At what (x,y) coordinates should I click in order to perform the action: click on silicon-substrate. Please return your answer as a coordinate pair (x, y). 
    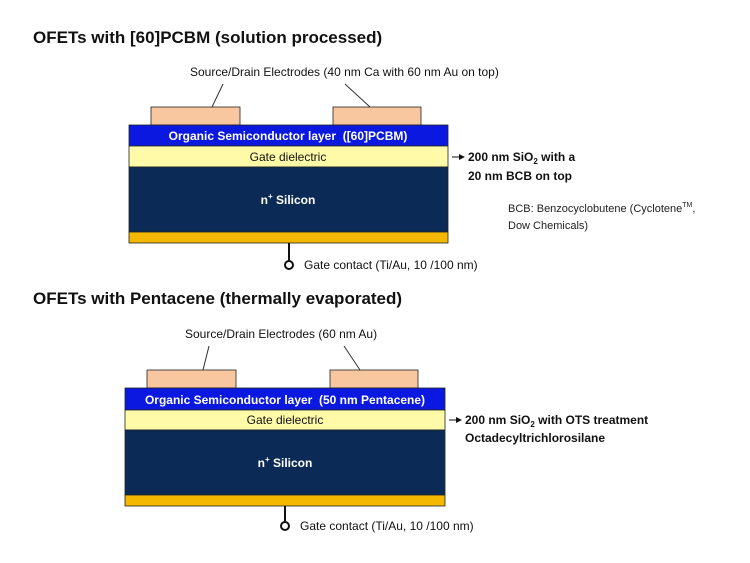
    Looking at the image, I should click on (285, 462).